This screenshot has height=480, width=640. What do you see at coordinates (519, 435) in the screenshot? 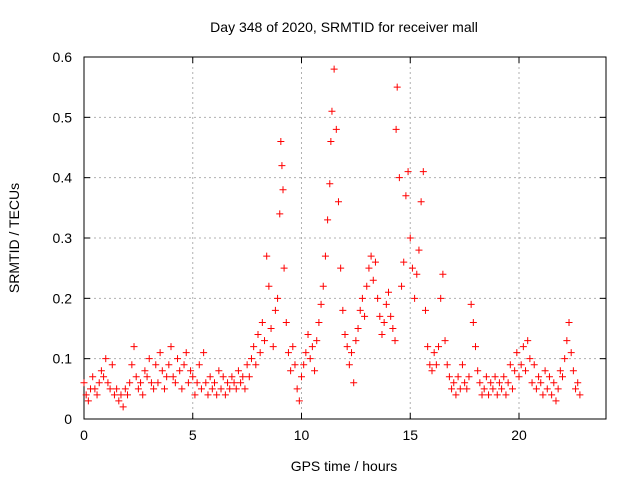
I see `x-tick-label: 20` at bounding box center [519, 435].